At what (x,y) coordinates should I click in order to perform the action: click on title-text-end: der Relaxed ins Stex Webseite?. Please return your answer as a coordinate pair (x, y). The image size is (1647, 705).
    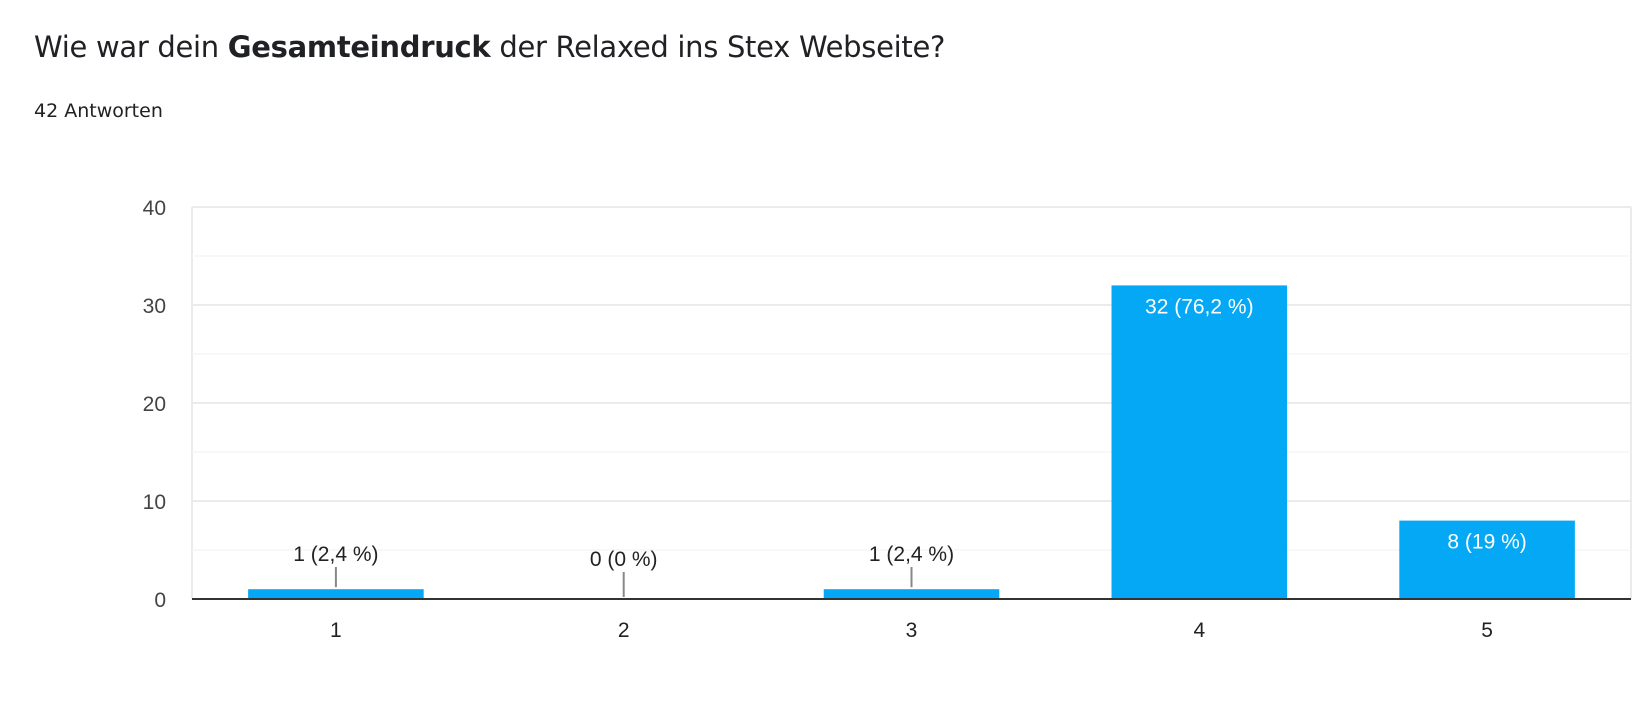
    Looking at the image, I should click on (718, 47).